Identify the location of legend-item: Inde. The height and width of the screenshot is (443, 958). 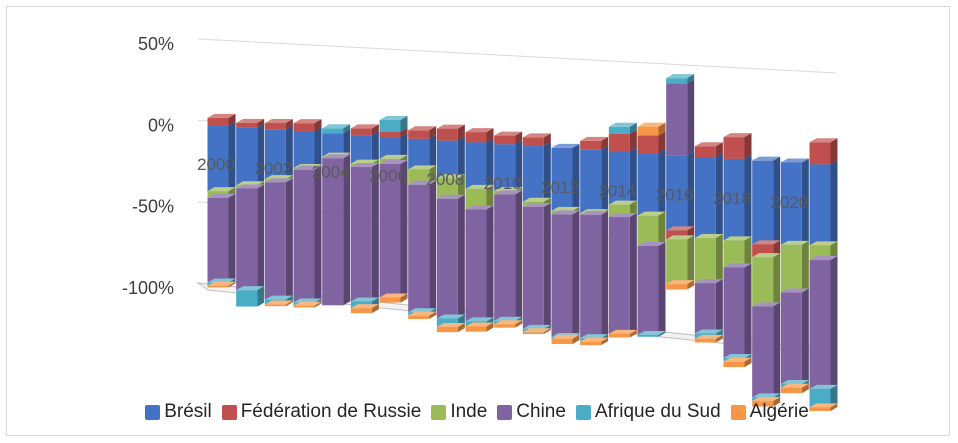
(459, 412).